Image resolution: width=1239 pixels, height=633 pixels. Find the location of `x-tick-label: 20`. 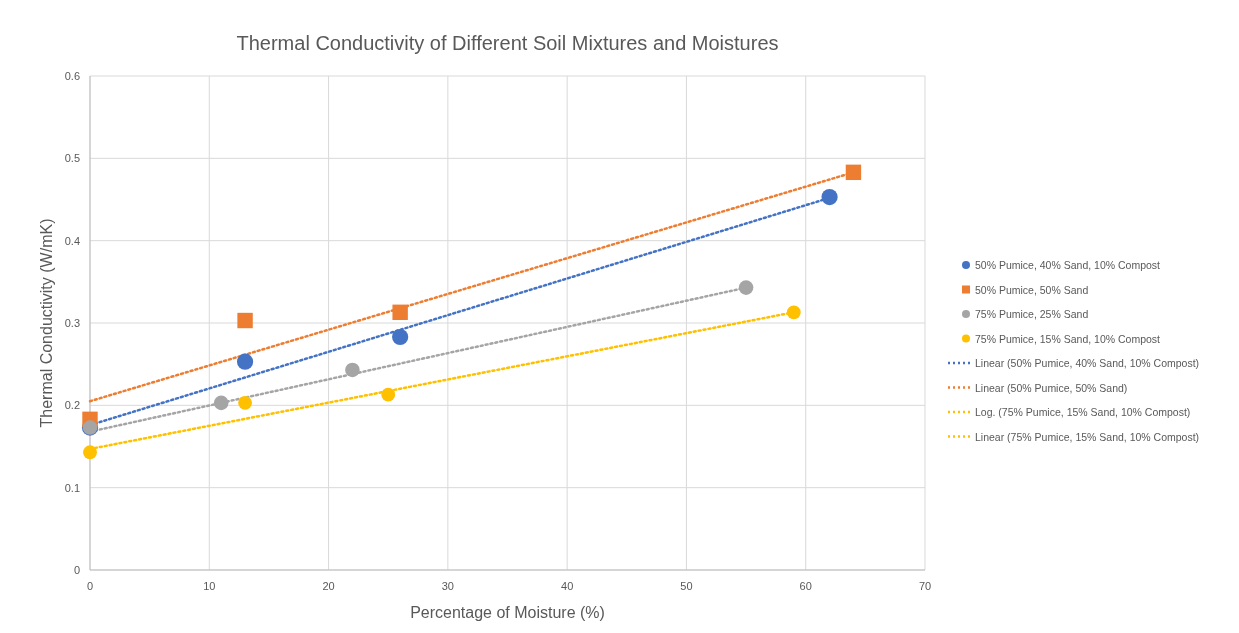

x-tick-label: 20 is located at coordinates (328, 586).